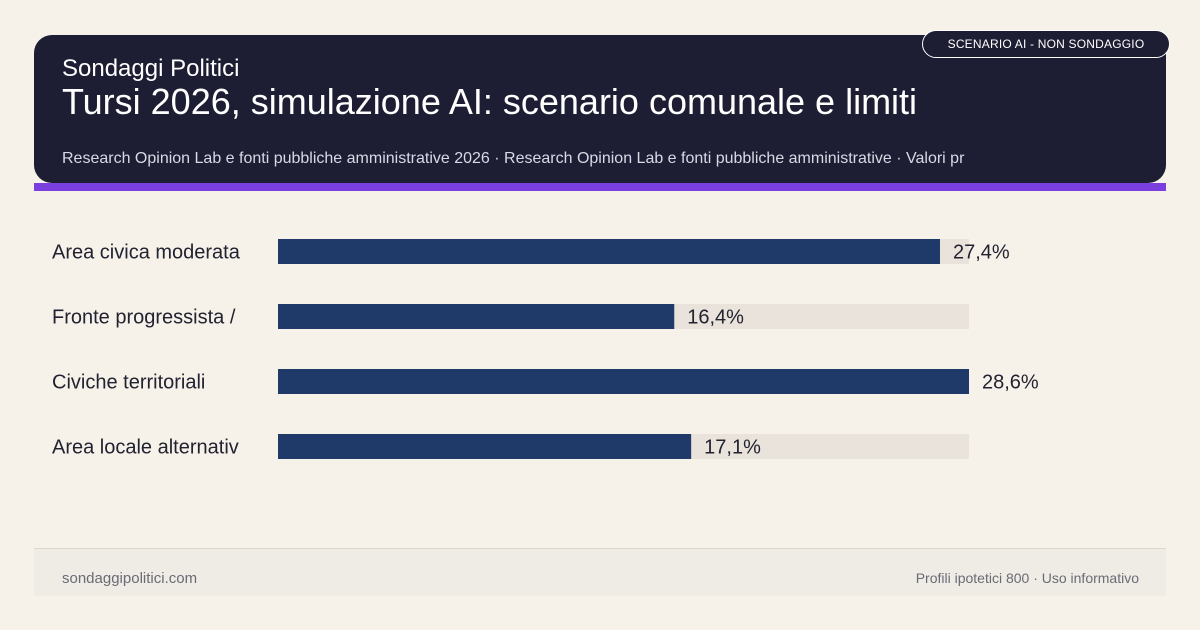  What do you see at coordinates (600, 187) in the screenshot?
I see `header-accent-line` at bounding box center [600, 187].